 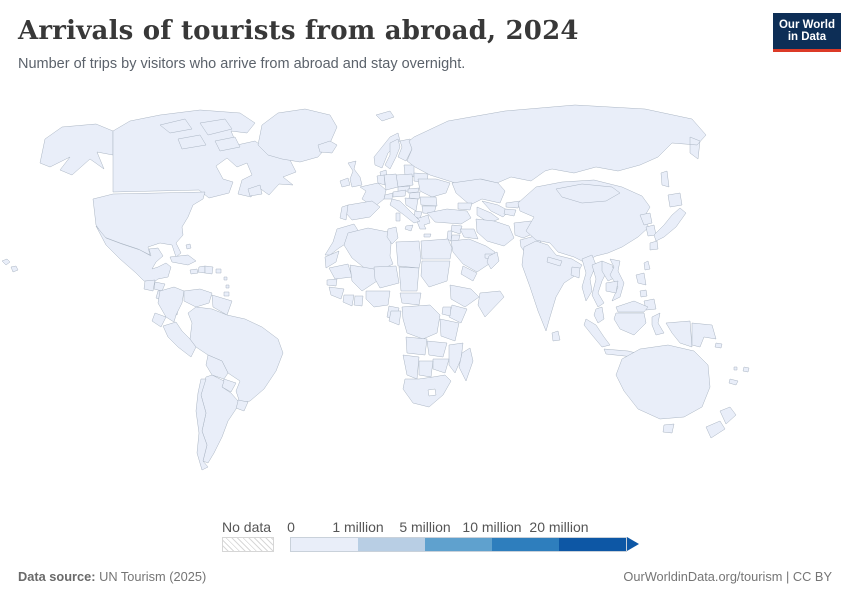 I want to click on country-tunisia, so click(x=392, y=235).